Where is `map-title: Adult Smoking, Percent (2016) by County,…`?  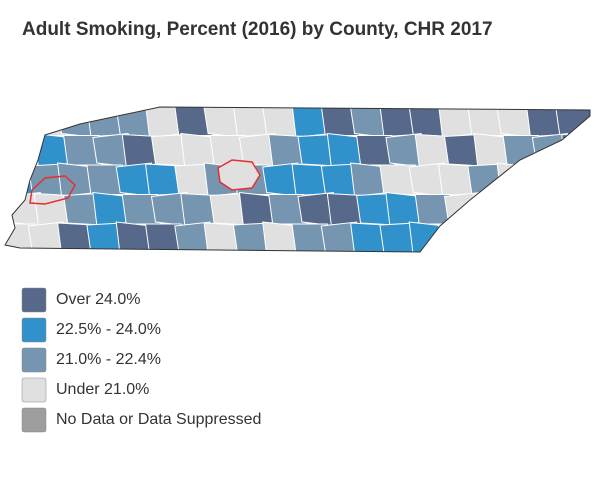 map-title: Adult Smoking, Percent (2016) by County,… is located at coordinates (257, 29).